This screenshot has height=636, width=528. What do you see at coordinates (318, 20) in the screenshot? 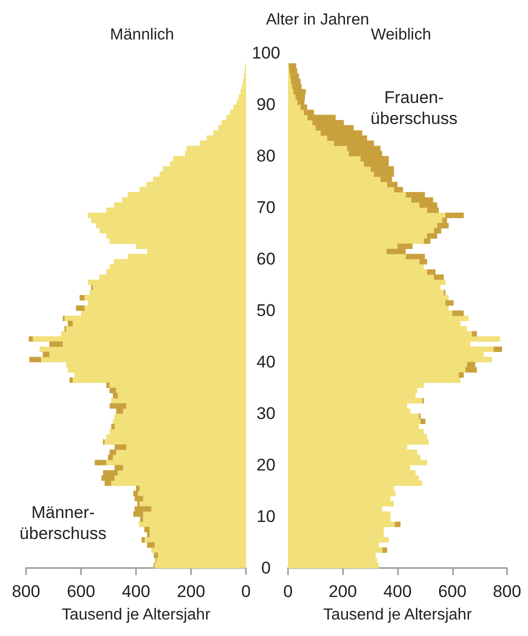
I see `y-axis-title: Alter in Jahren` at bounding box center [318, 20].